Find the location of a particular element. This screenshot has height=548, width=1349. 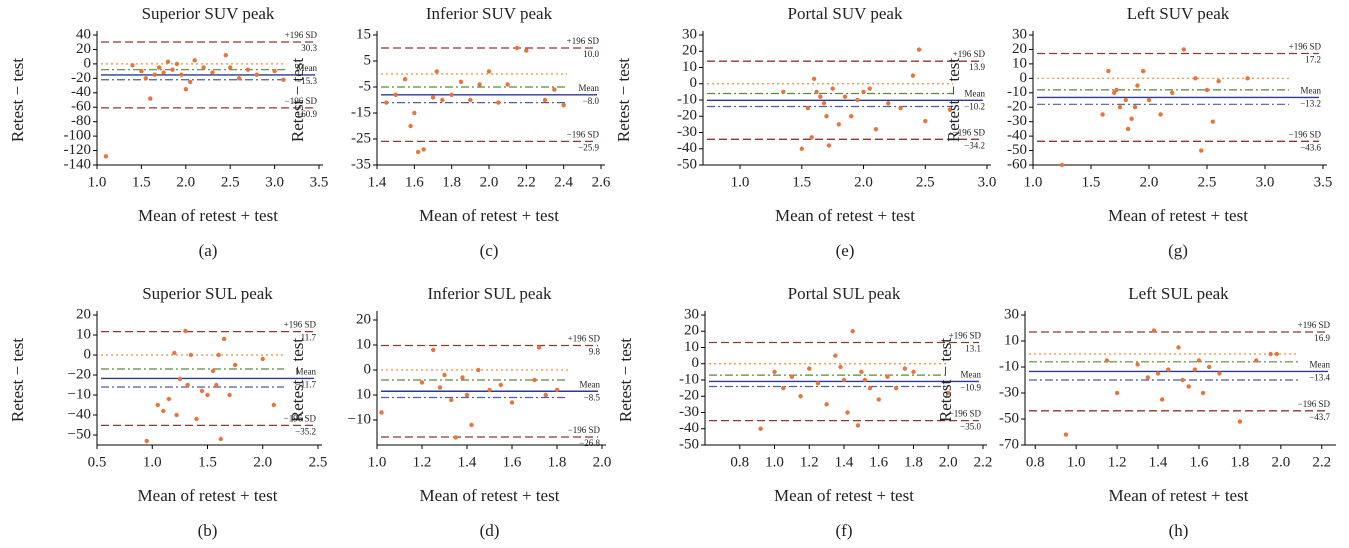

line-value: 13.9 is located at coordinates (977, 67).